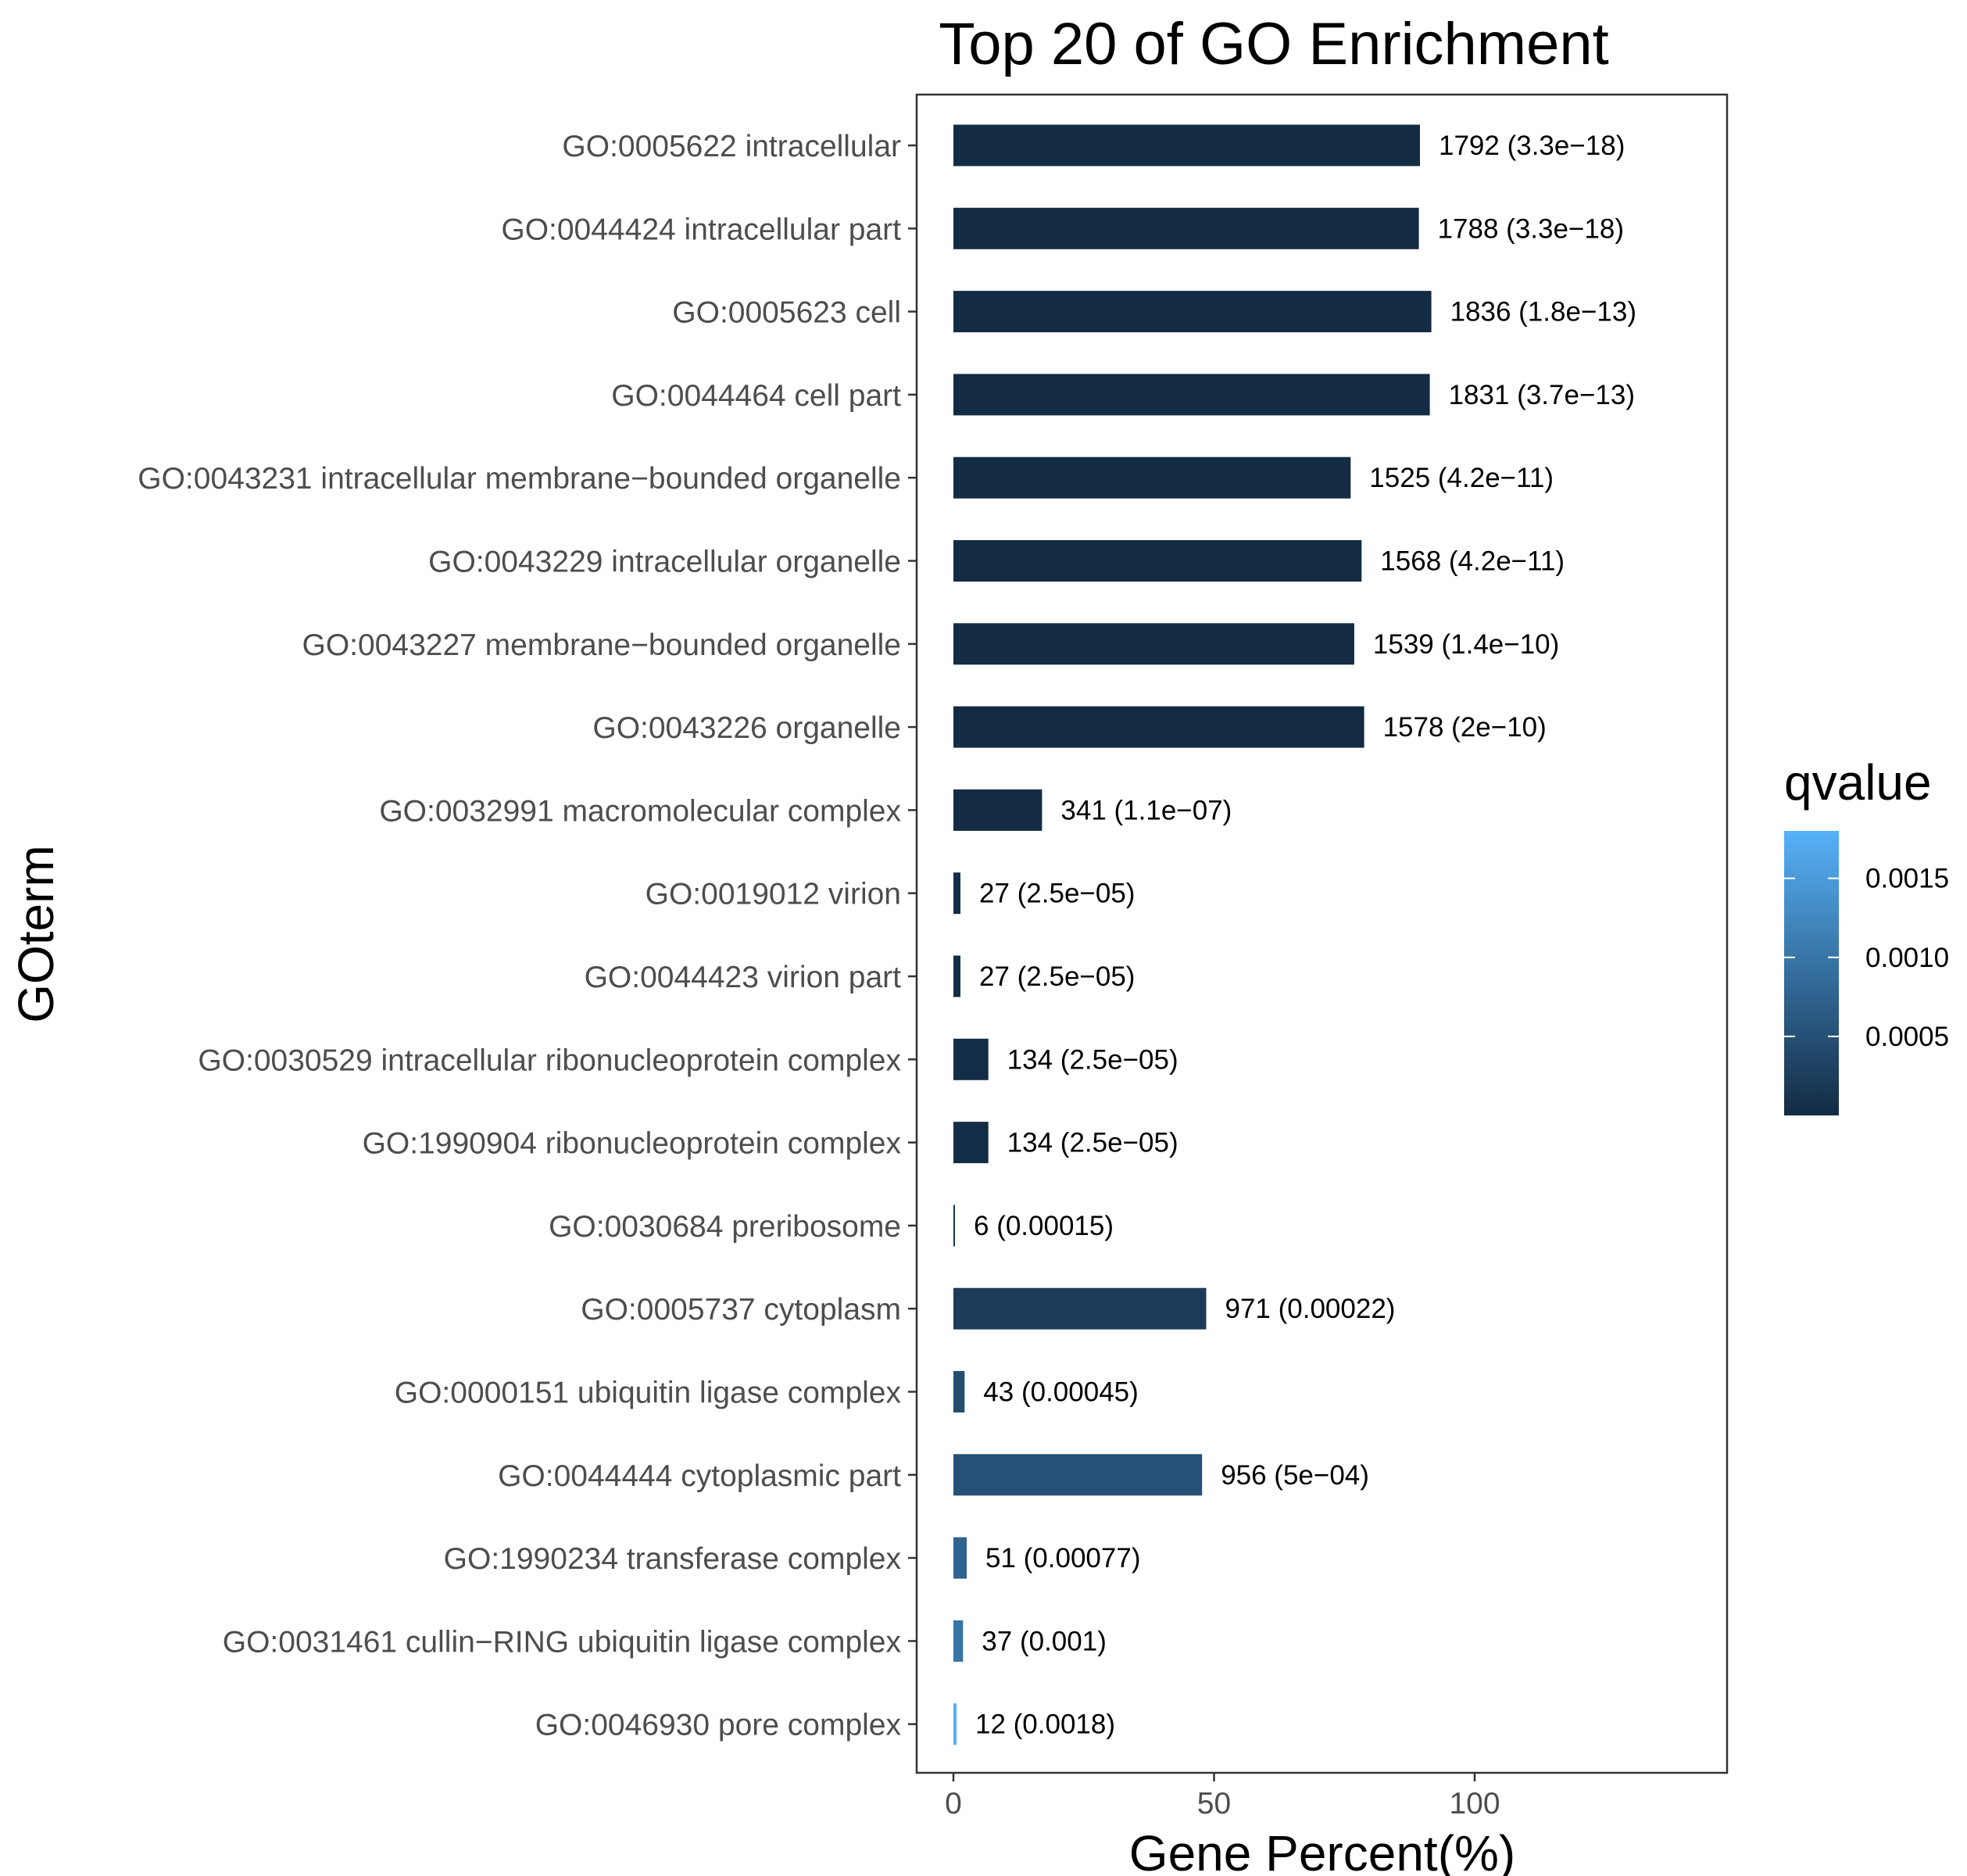 Image resolution: width=1967 pixels, height=1876 pixels. Describe the element at coordinates (1472, 561) in the screenshot. I see `bar-data-label: 1568 (4.2e−11)` at that location.